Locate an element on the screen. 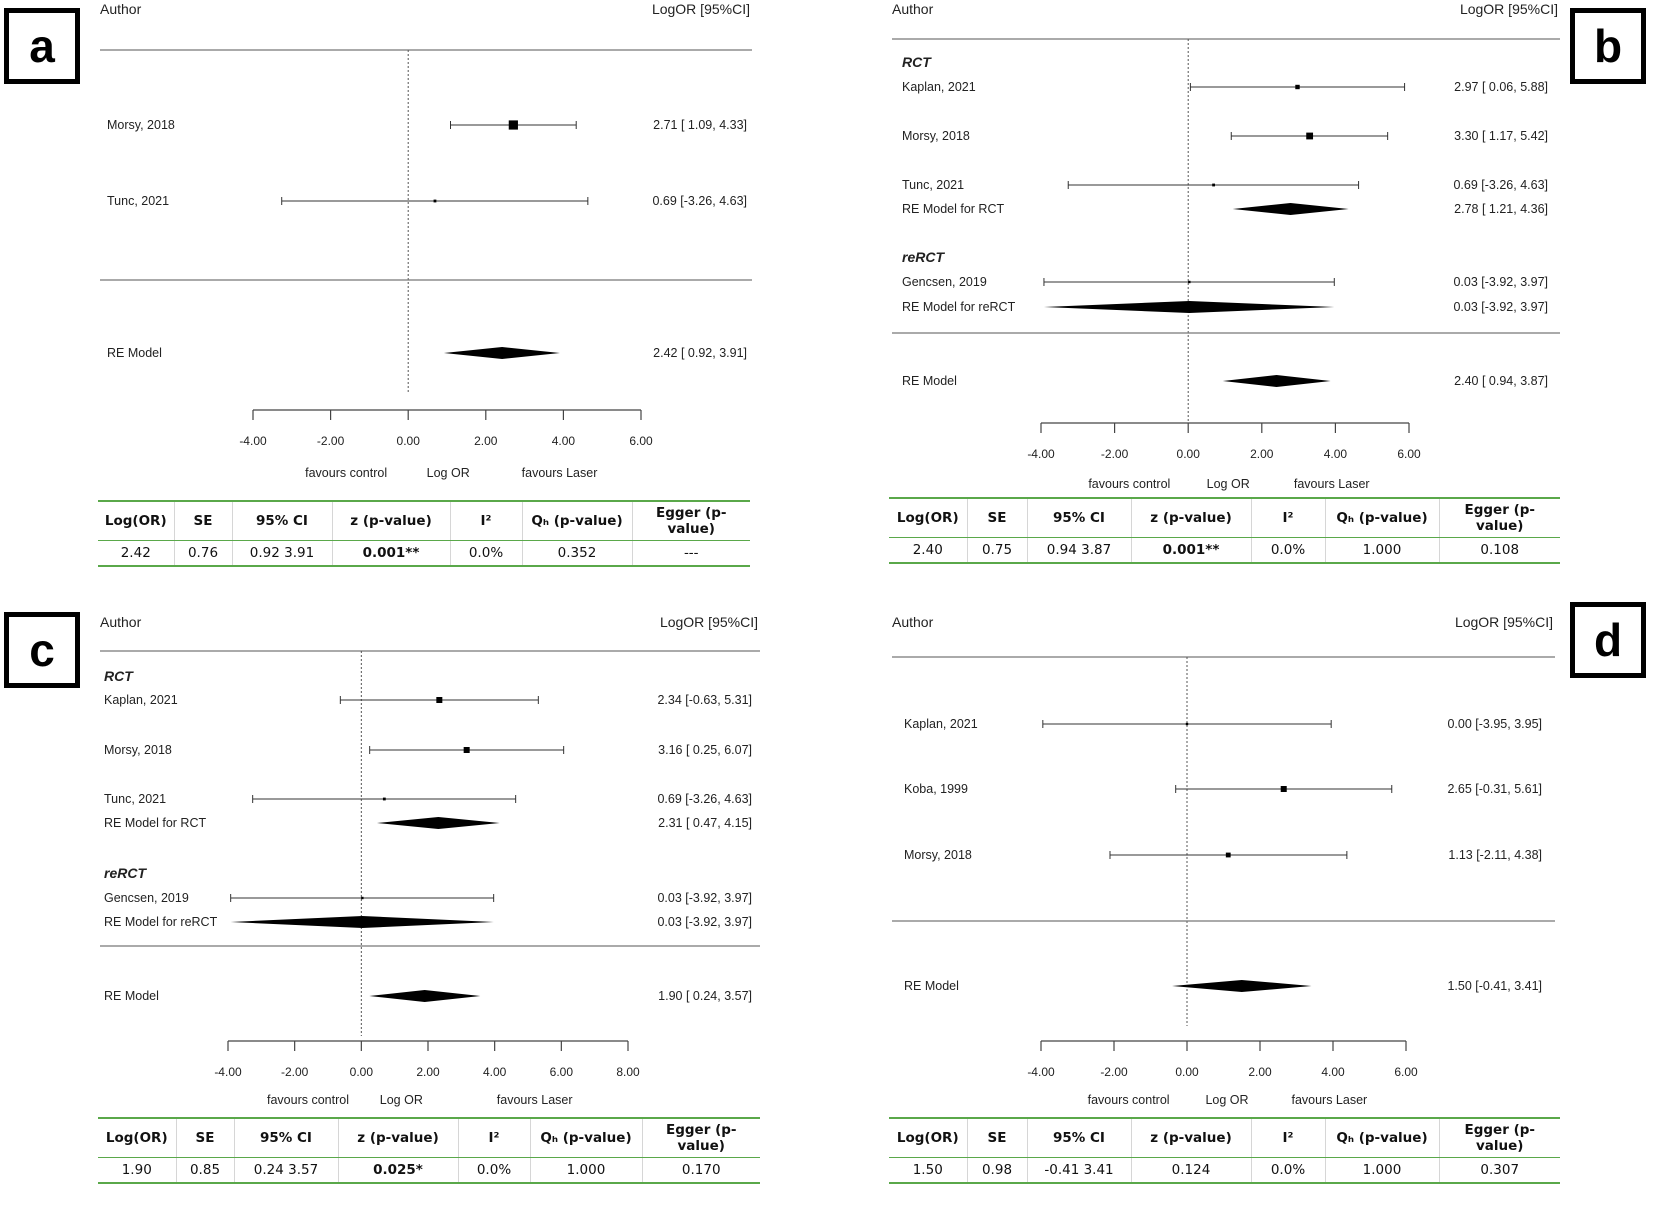 This screenshot has width=1654, height=1205. panel-b-label: b is located at coordinates (1608, 46).